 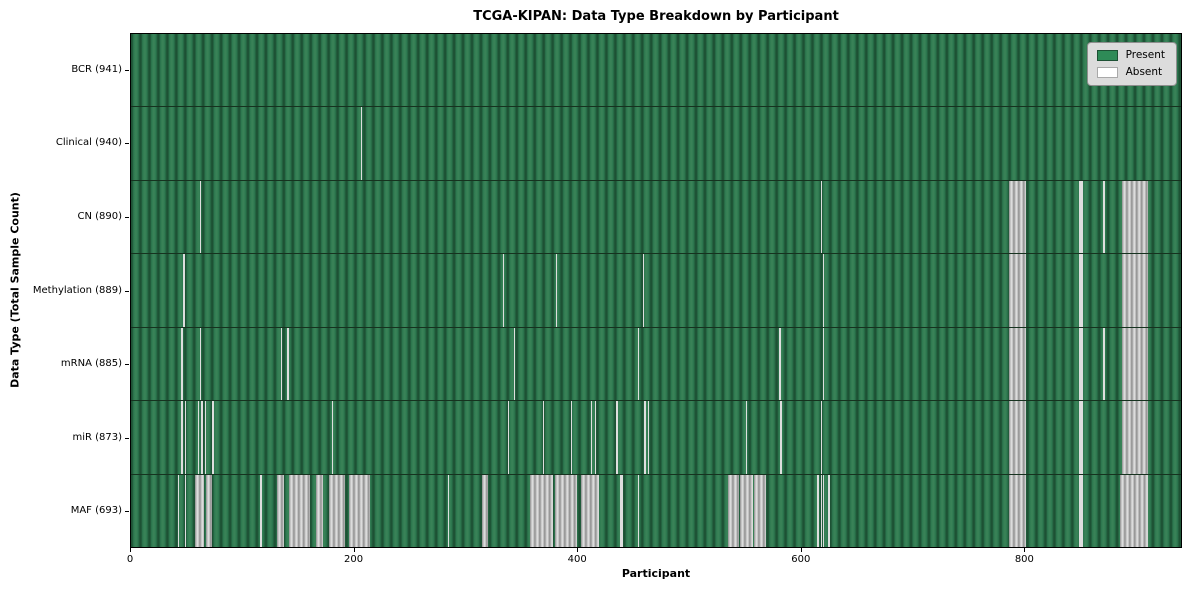 I want to click on legend-label-present: Present, so click(x=1145, y=55).